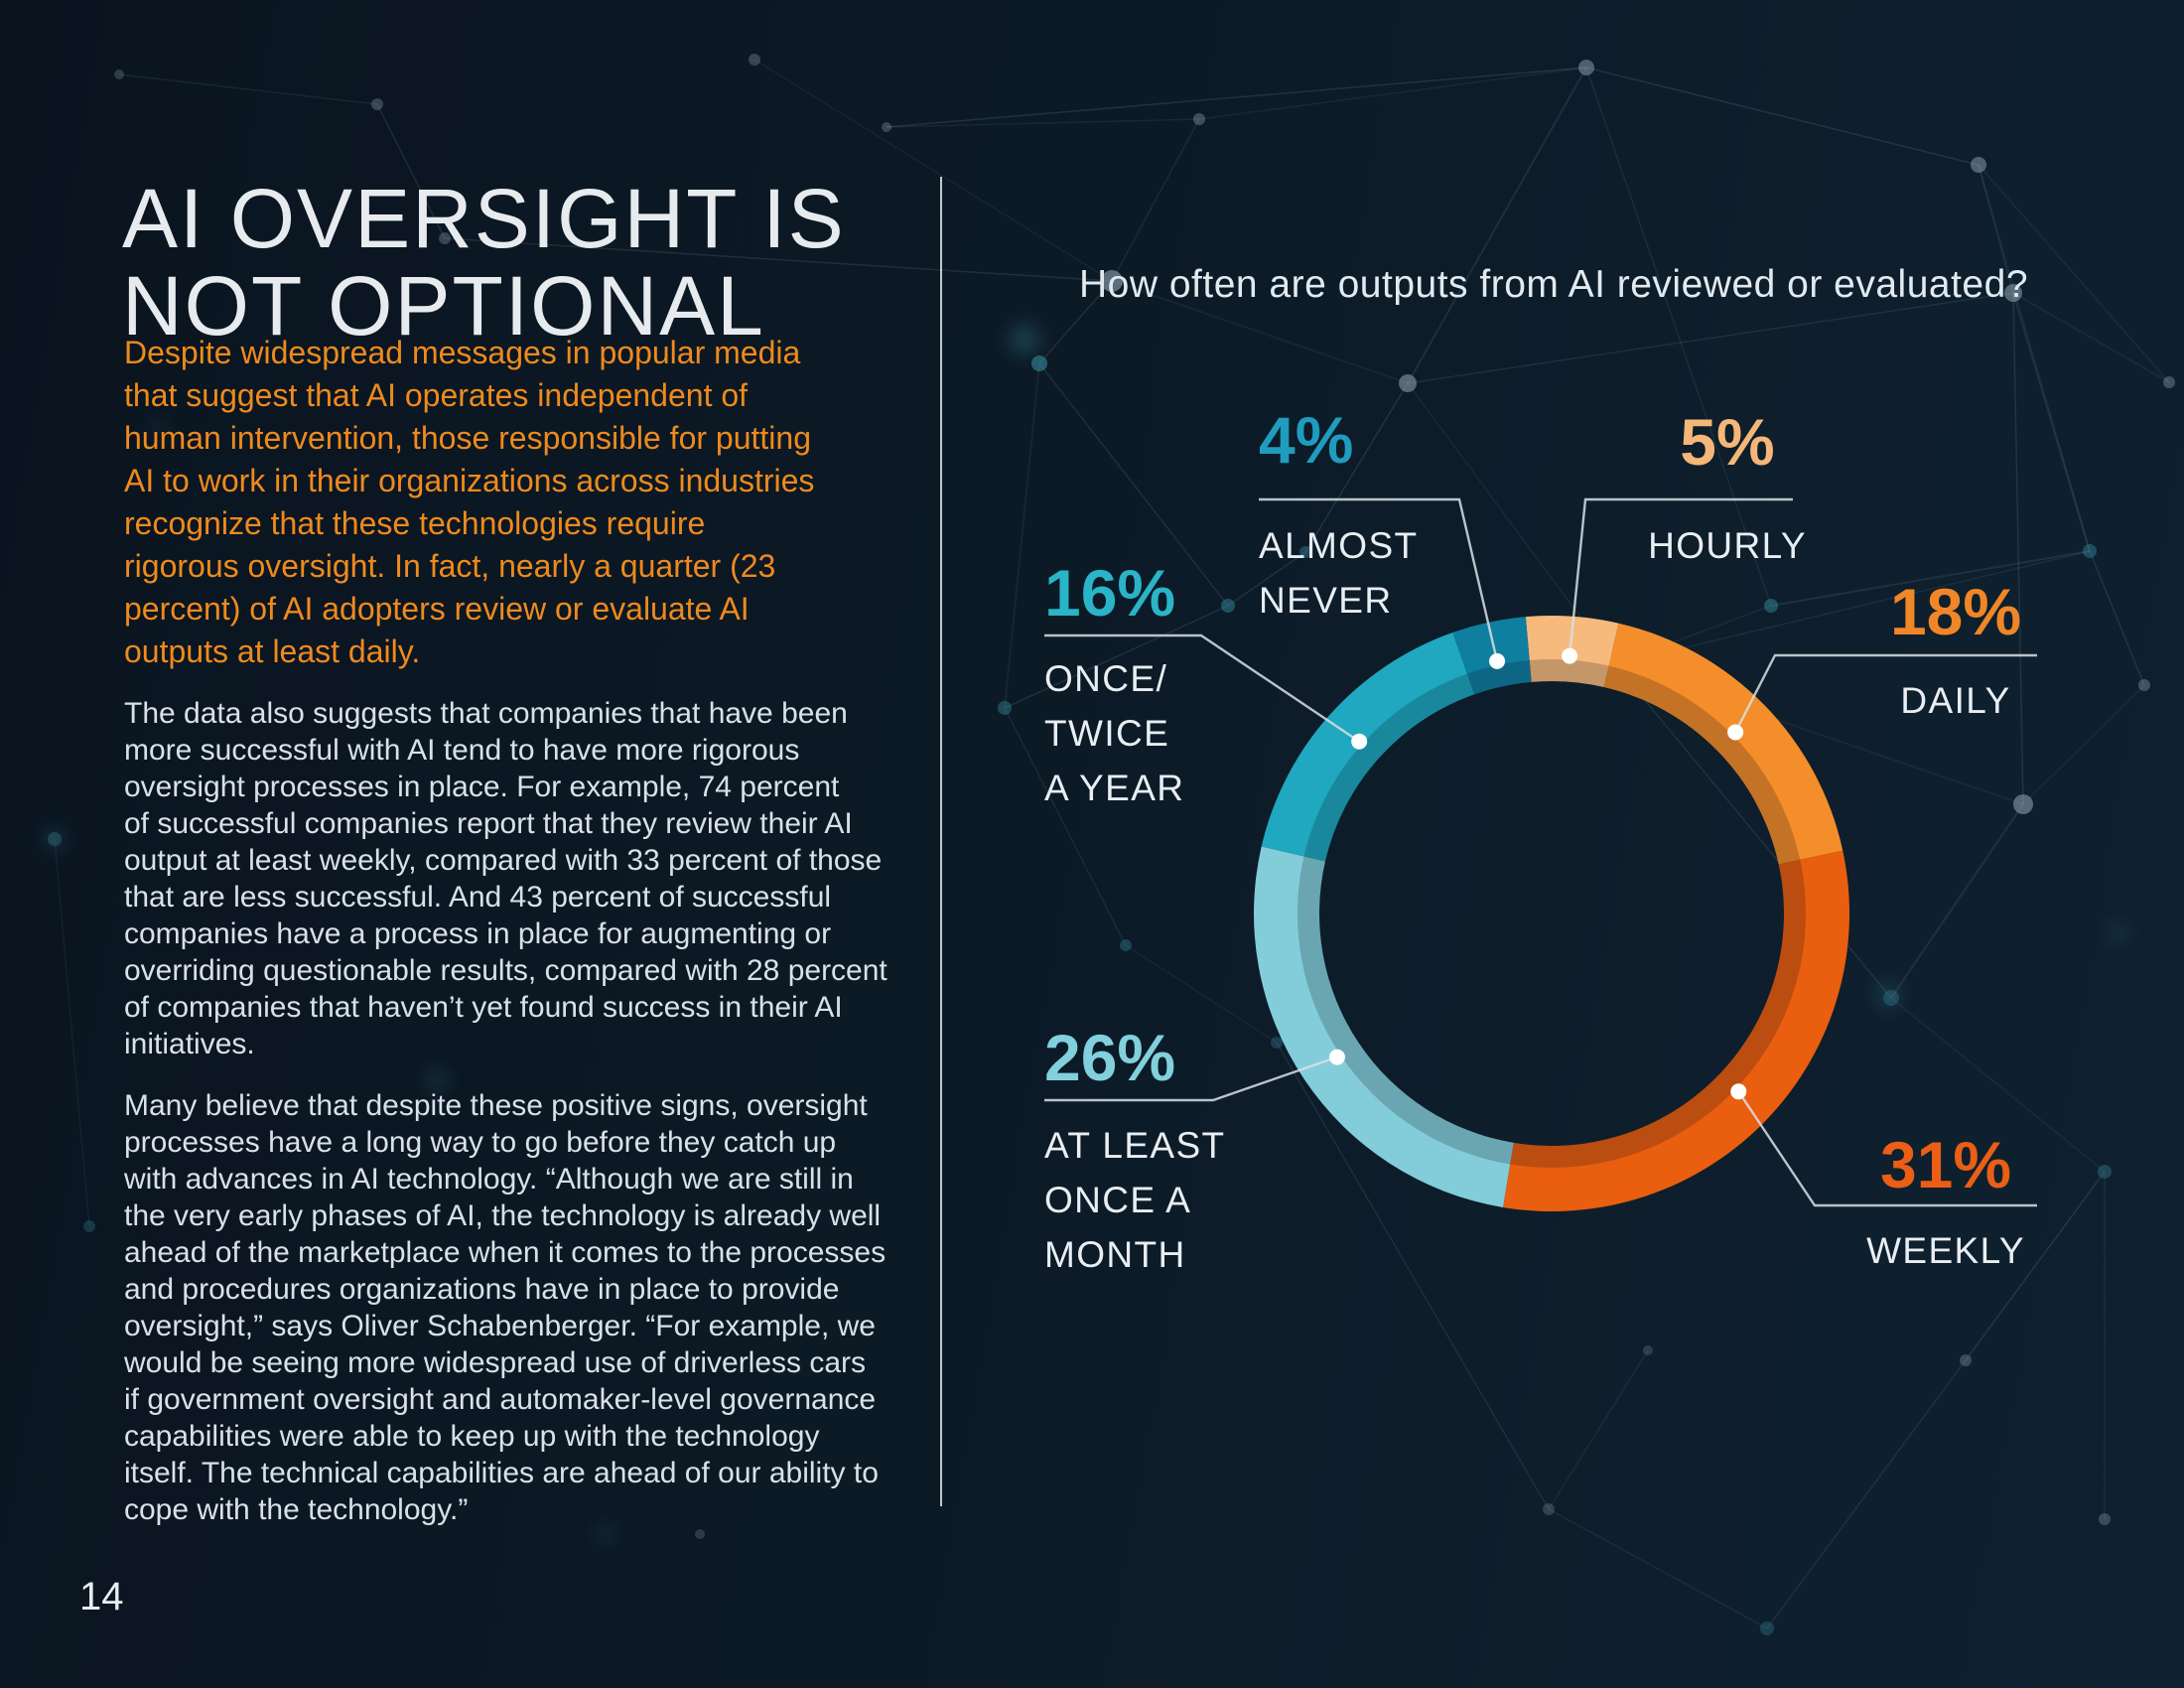 Image resolution: width=2184 pixels, height=1688 pixels. What do you see at coordinates (101, 1596) in the screenshot?
I see `page-number: 14` at bounding box center [101, 1596].